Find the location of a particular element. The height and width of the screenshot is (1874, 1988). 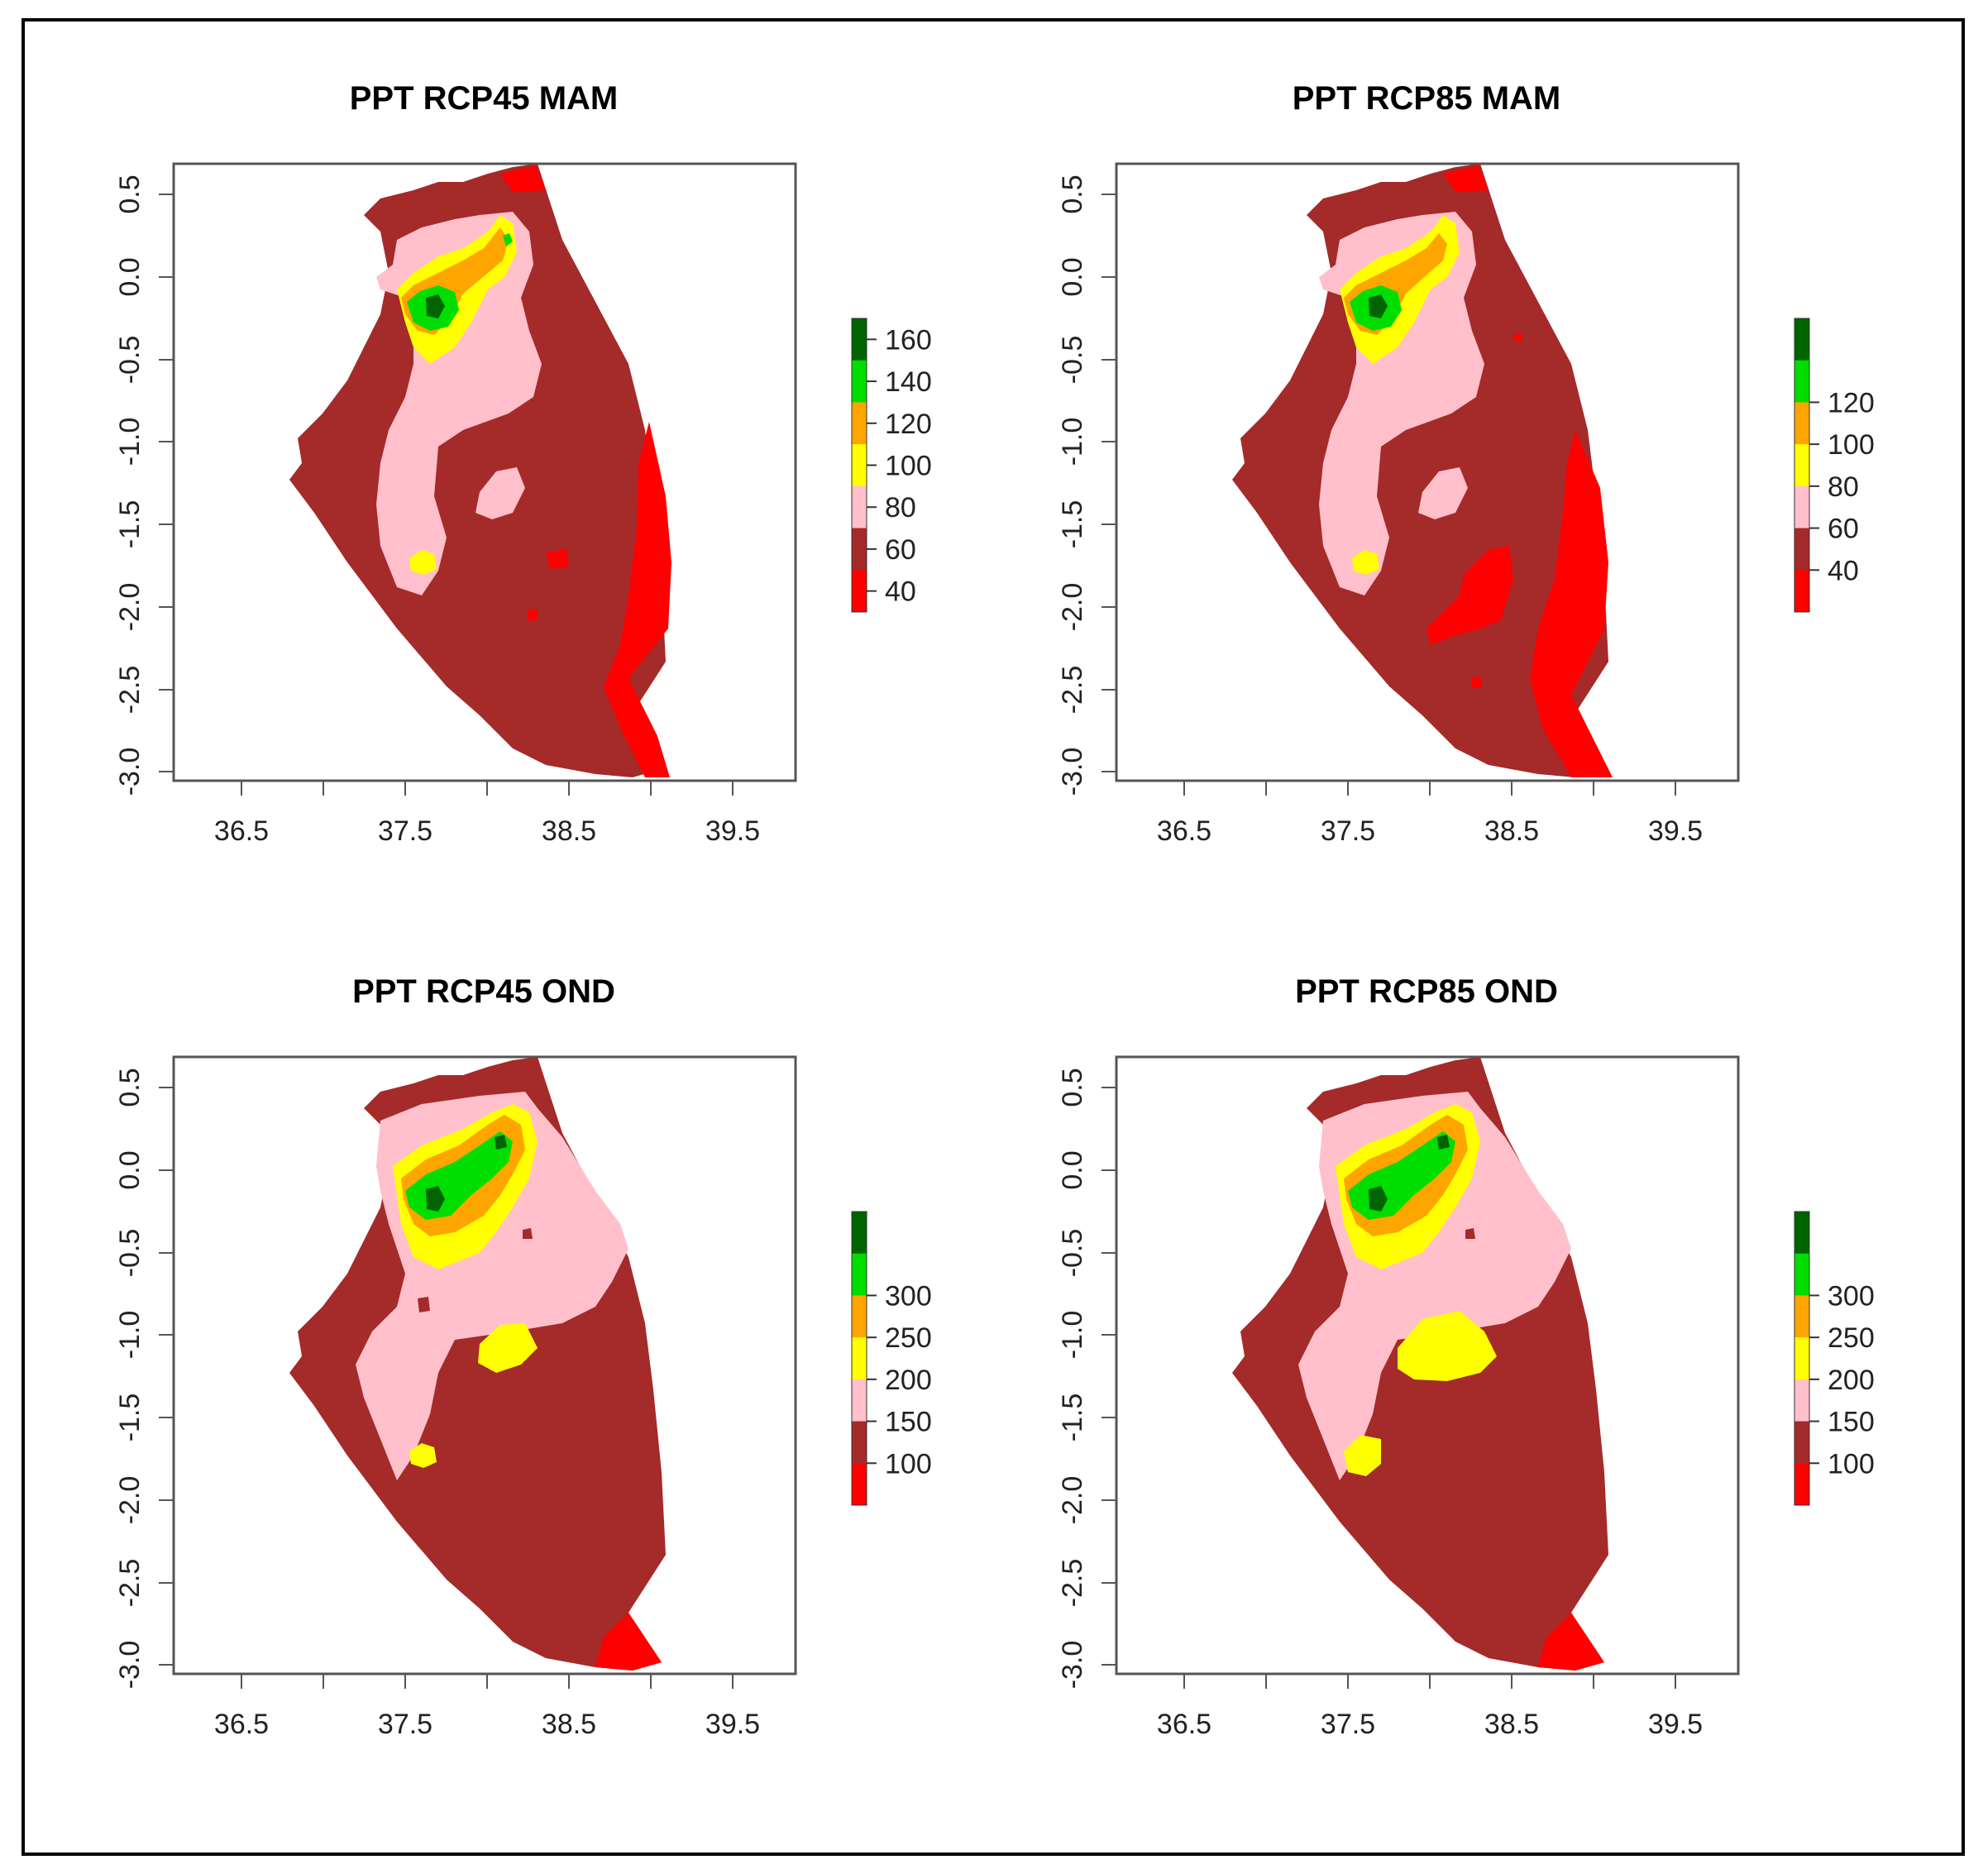

region-brown-spot is located at coordinates (528, 1233).